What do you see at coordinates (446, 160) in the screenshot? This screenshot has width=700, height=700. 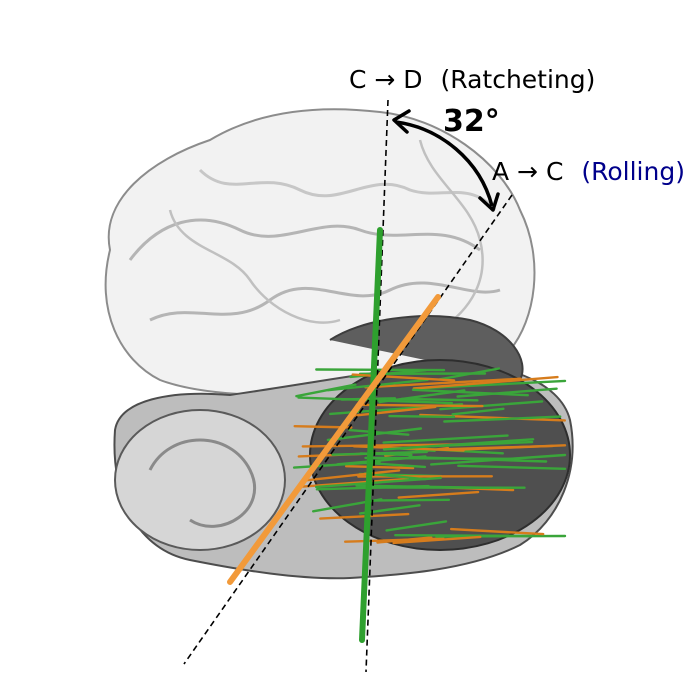 I see `angle-arc-arrow` at bounding box center [446, 160].